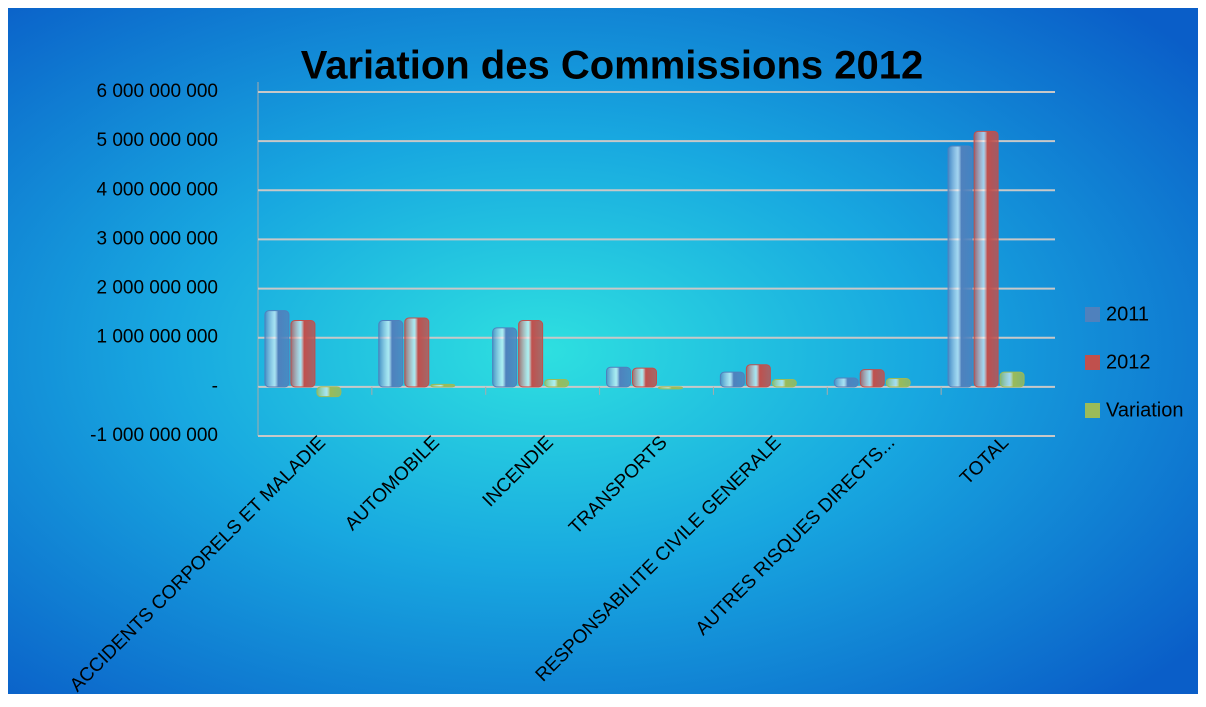 The image size is (1206, 707). What do you see at coordinates (157, 337) in the screenshot?
I see `y-tick-label: 1 000 000 000` at bounding box center [157, 337].